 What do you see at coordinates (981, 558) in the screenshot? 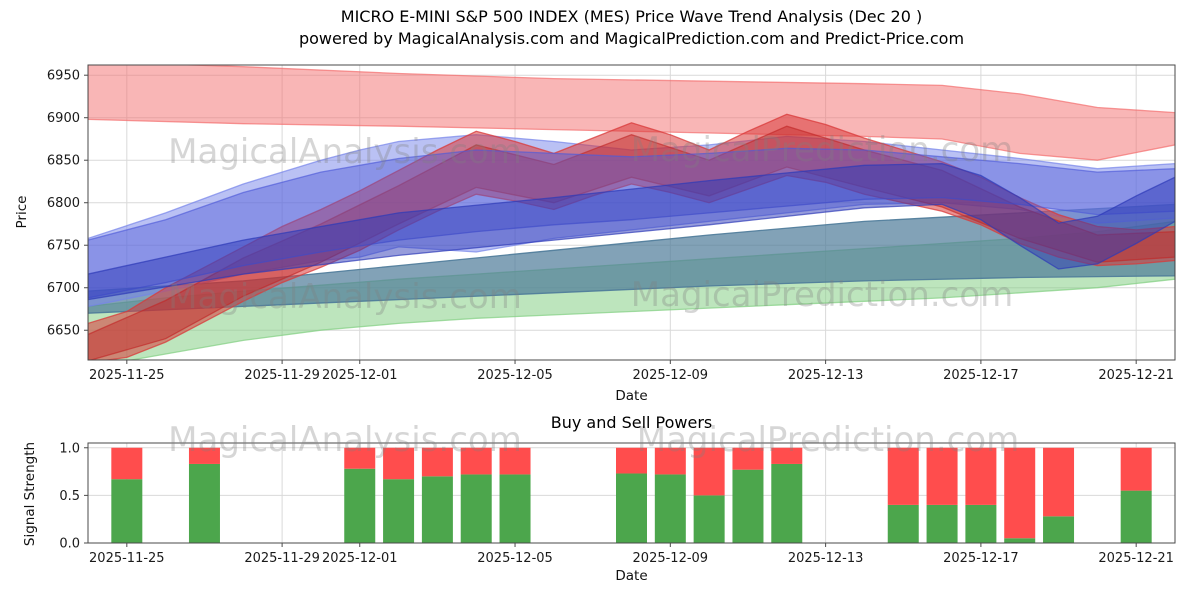
I see `signal-x-tick-label: 2025-12-17` at bounding box center [981, 558].